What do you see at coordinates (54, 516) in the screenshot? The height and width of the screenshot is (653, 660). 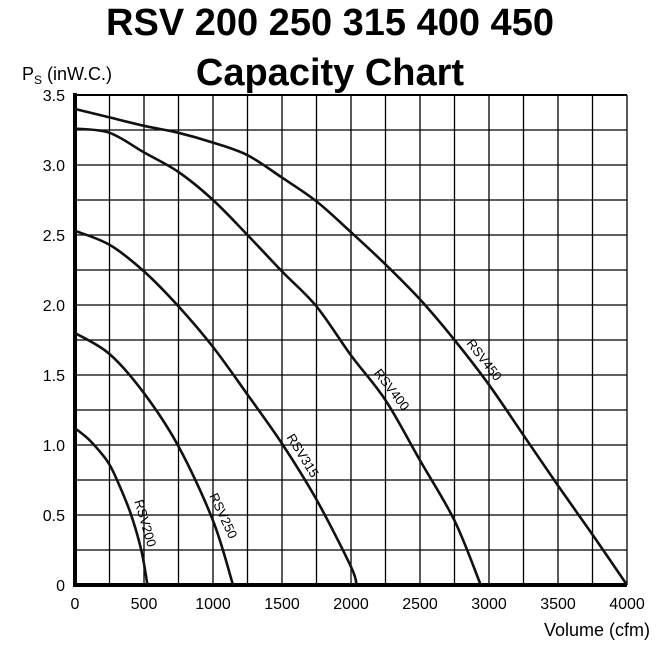 I see `y-tick-label: 0.5` at bounding box center [54, 516].